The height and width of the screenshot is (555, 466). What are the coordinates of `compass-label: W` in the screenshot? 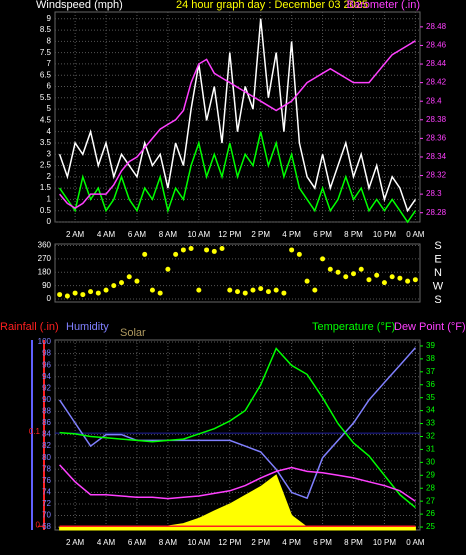 It's located at (438, 286).